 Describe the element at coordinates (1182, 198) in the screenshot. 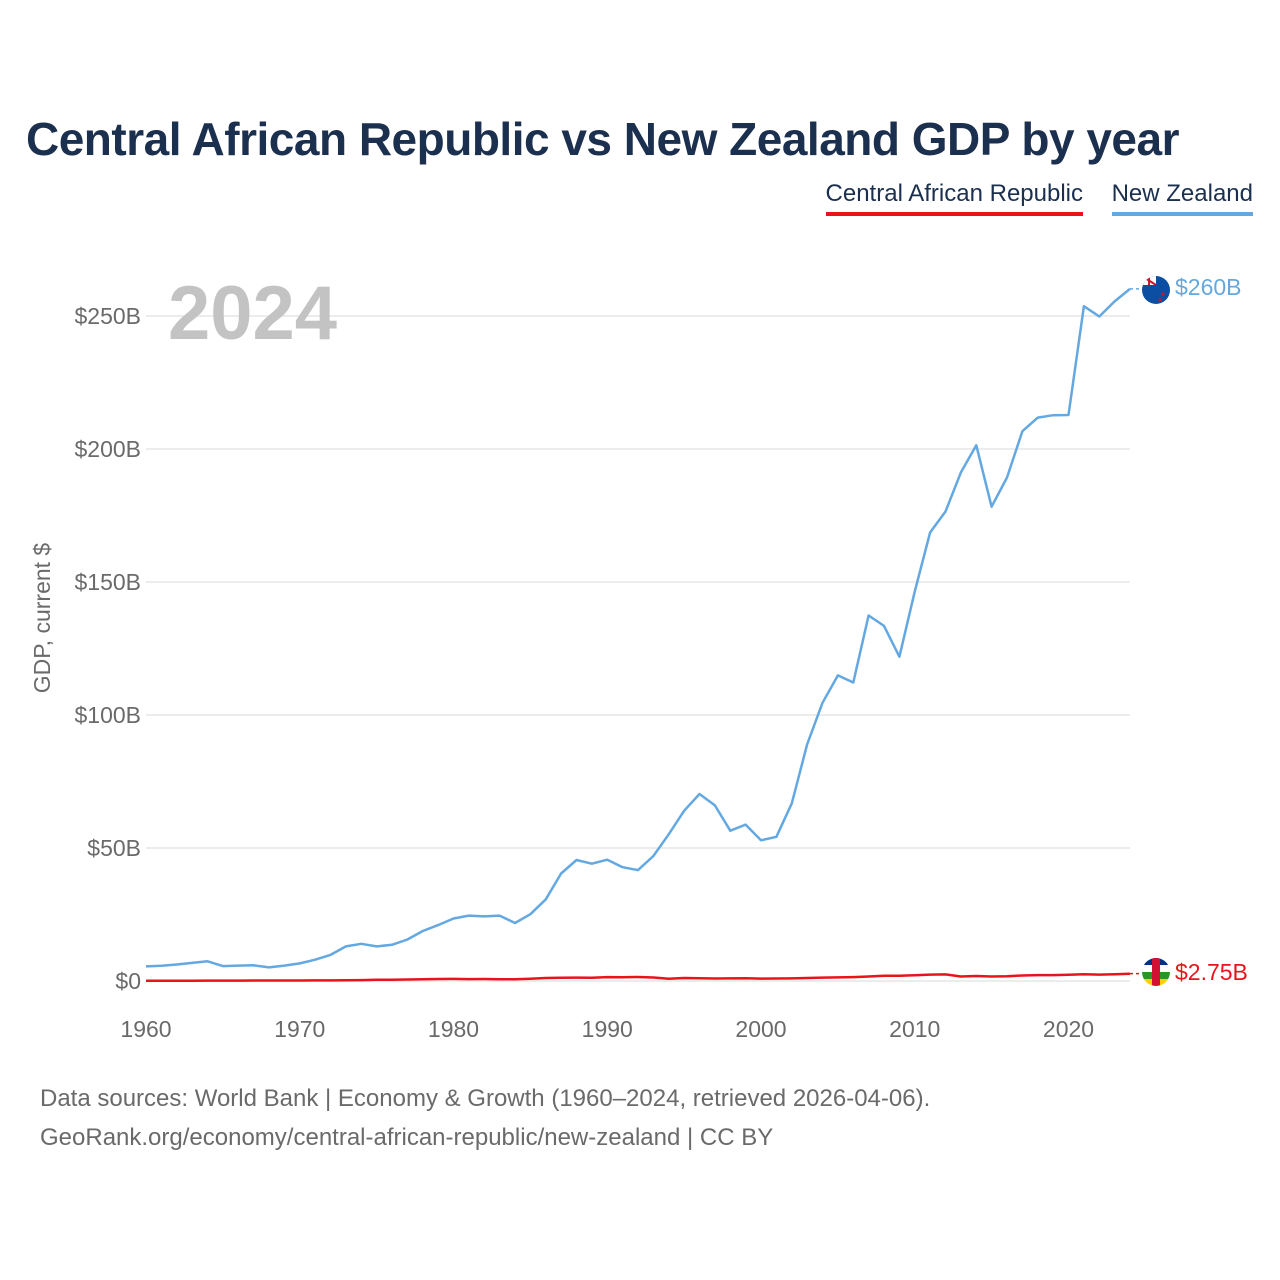

I see `legend-new-zealand: New Zealand` at that location.